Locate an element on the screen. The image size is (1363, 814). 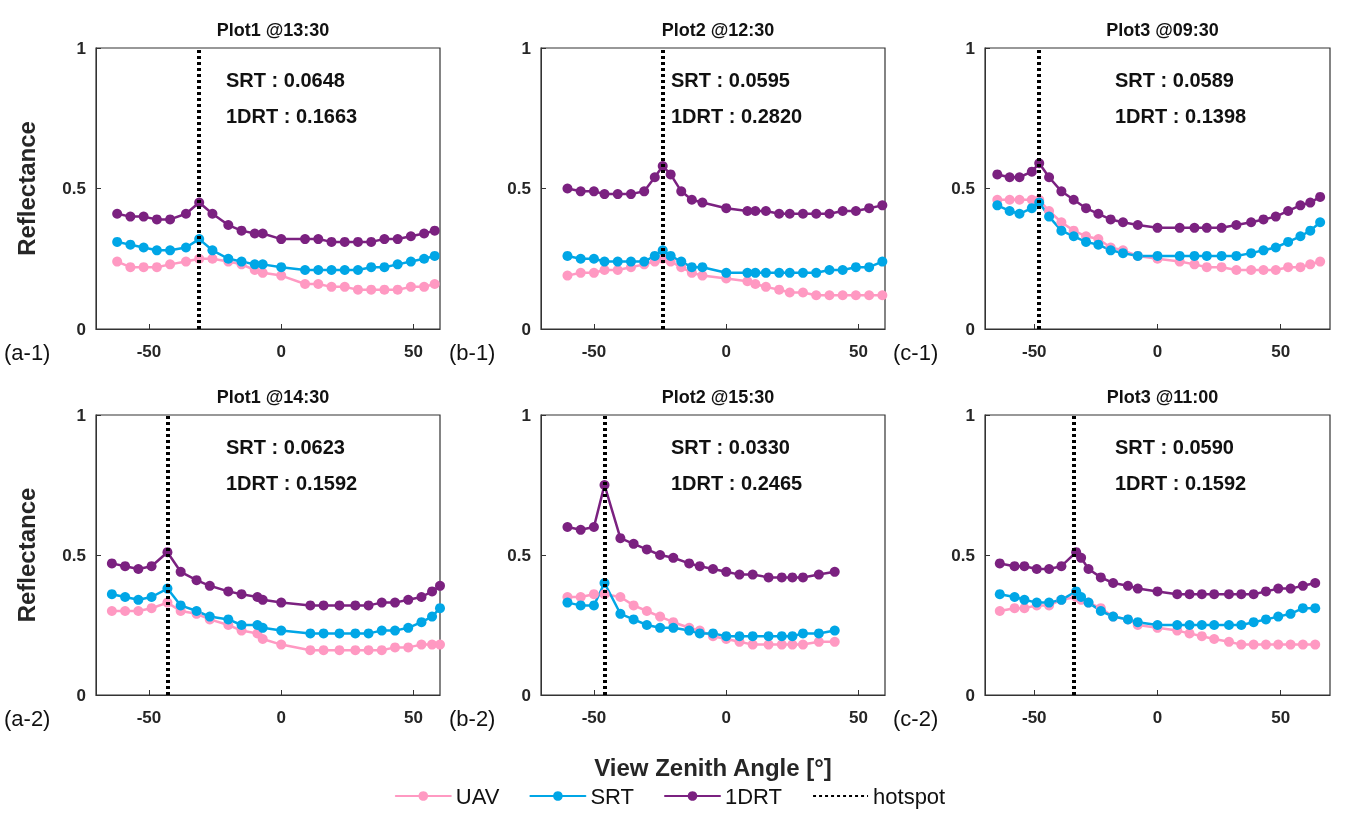
chart-title: Plot1 @13:30 is located at coordinates (273, 30).